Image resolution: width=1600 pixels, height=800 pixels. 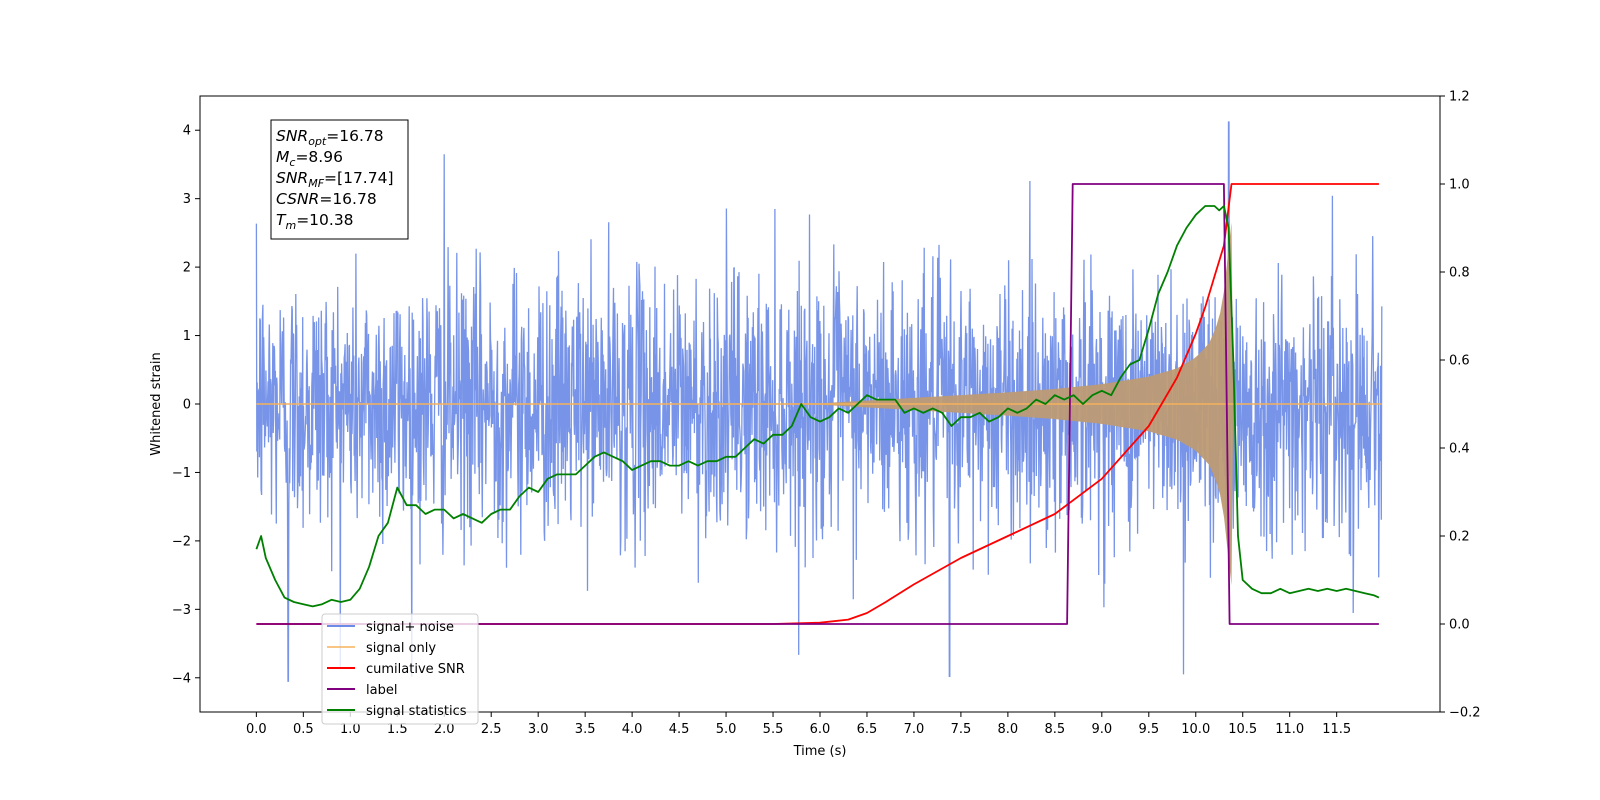 What do you see at coordinates (350, 729) in the screenshot?
I see `x-tick-label: 1.0` at bounding box center [350, 729].